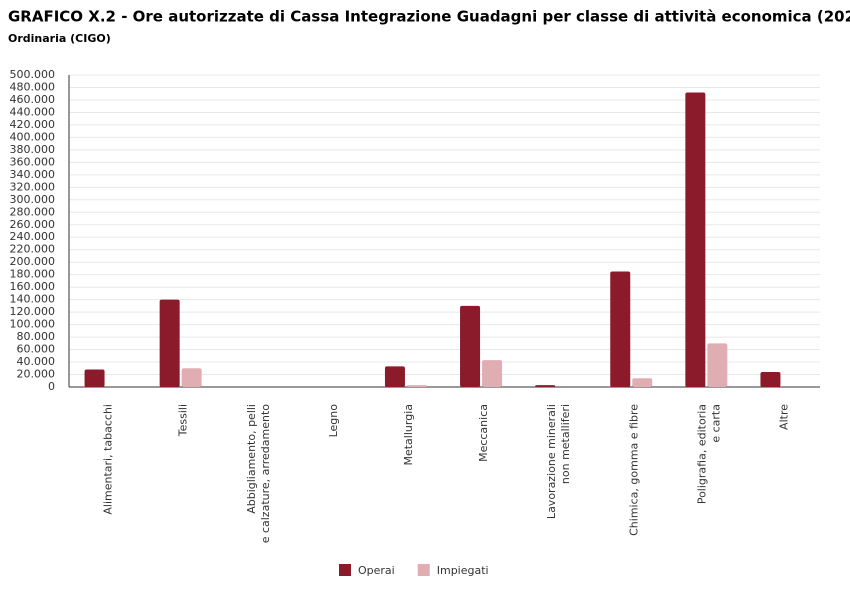 The height and width of the screenshot is (600, 850). What do you see at coordinates (783, 417) in the screenshot?
I see `x-tick-label: Altre` at bounding box center [783, 417].